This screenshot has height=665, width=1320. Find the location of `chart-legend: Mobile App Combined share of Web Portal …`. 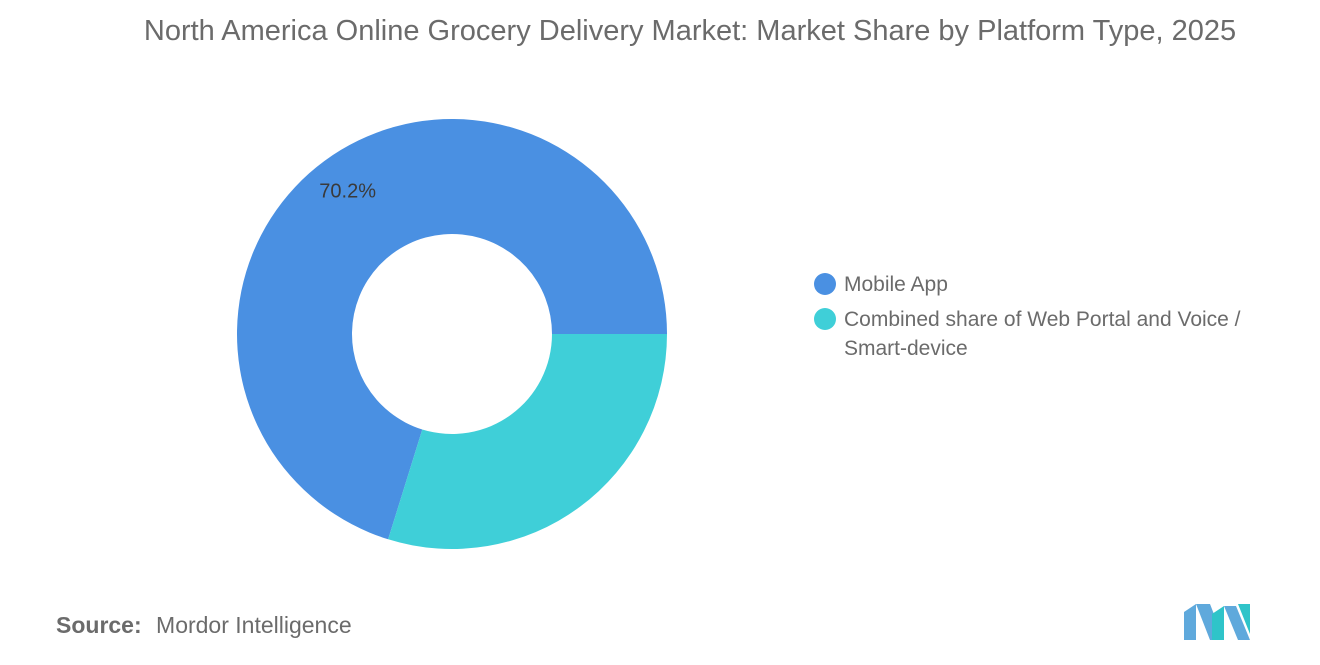

chart-legend: Mobile App Combined share of Web Portal … is located at coordinates (1049, 319).